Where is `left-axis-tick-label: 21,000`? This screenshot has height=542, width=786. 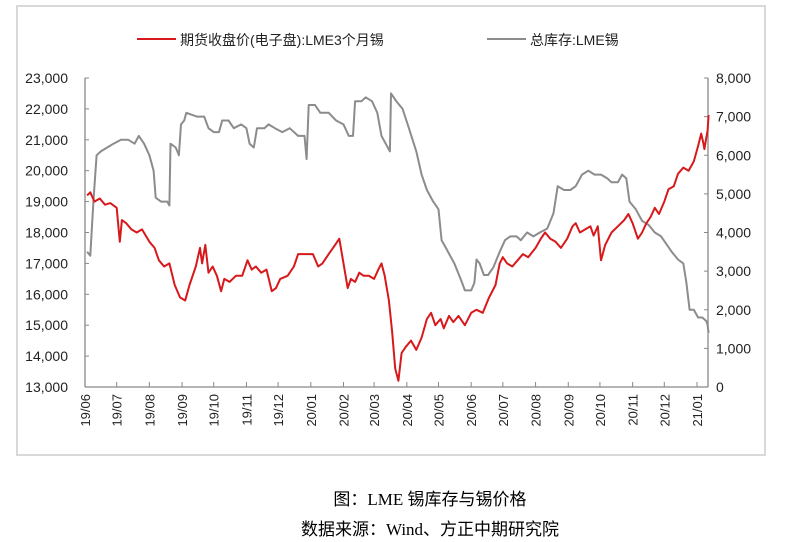 left-axis-tick-label: 21,000 is located at coordinates (46, 140).